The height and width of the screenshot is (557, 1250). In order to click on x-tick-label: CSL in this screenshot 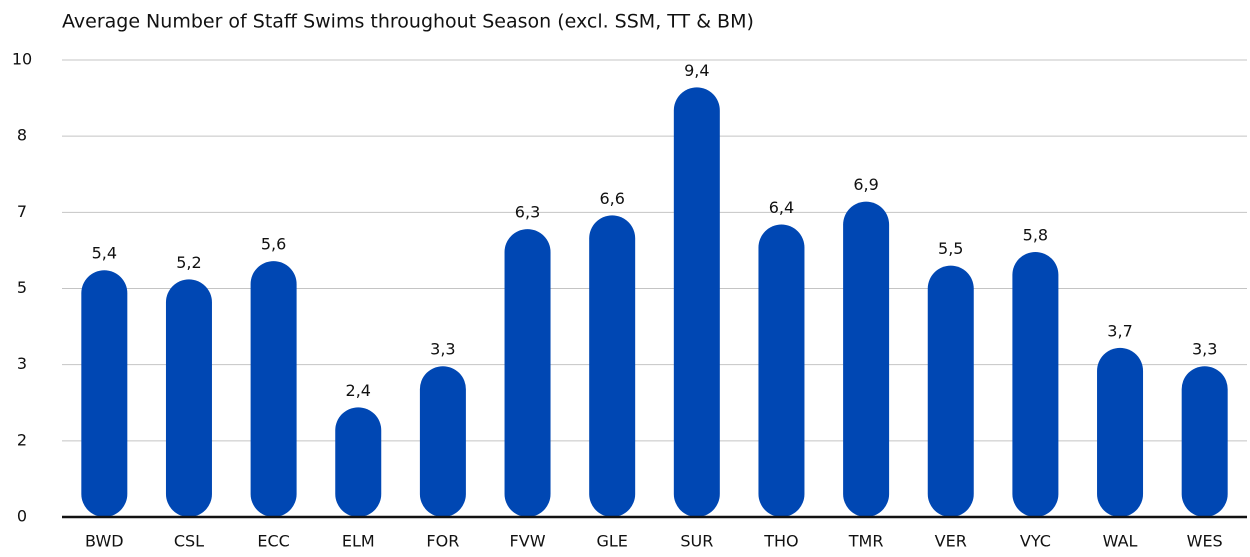, I will do `click(189, 541)`.